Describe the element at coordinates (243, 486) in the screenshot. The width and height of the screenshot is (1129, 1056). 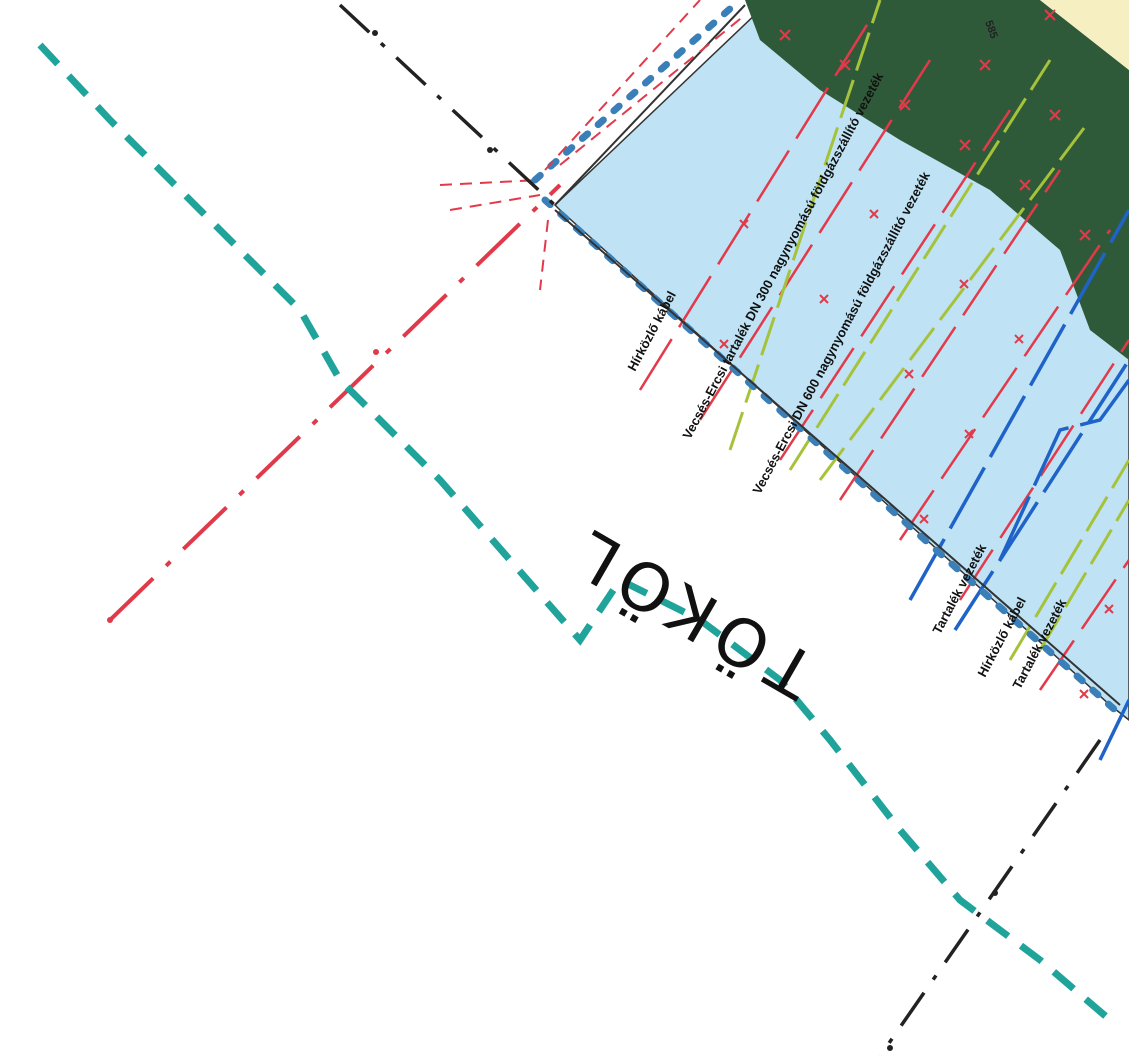
I see `vertex-dots` at that location.